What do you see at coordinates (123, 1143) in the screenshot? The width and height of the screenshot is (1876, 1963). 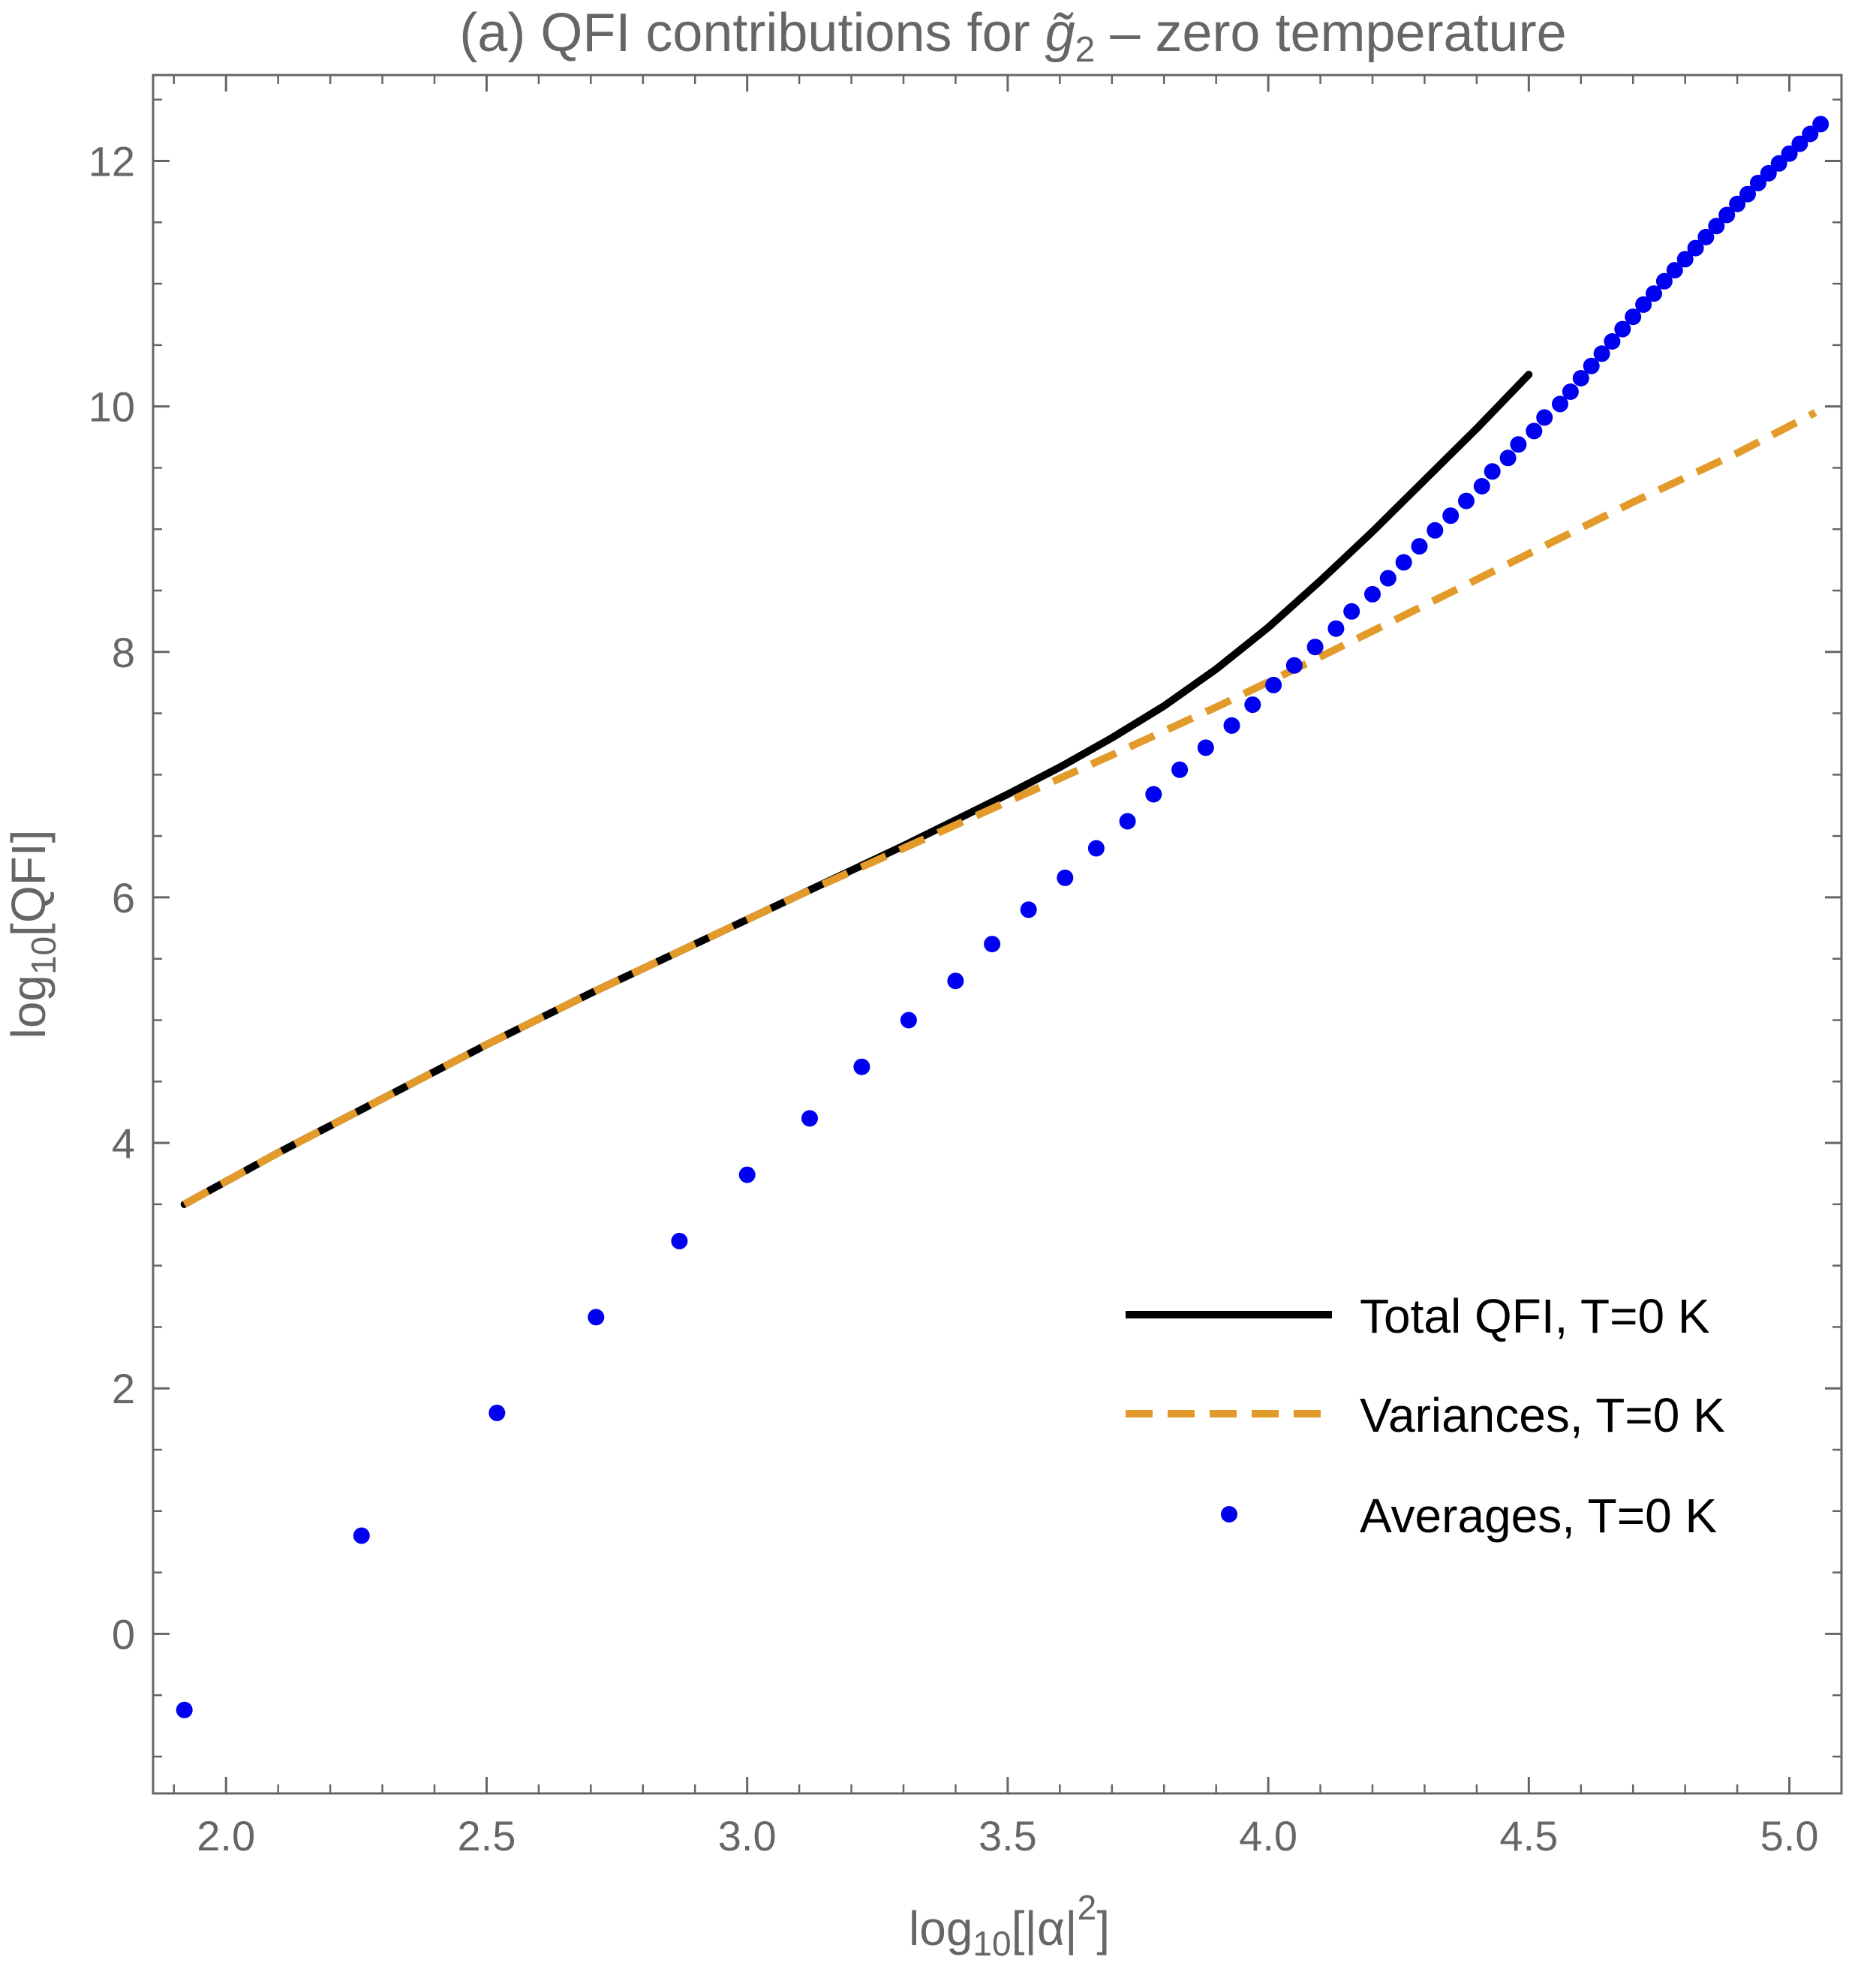 I see `y-tick-label: 4` at bounding box center [123, 1143].